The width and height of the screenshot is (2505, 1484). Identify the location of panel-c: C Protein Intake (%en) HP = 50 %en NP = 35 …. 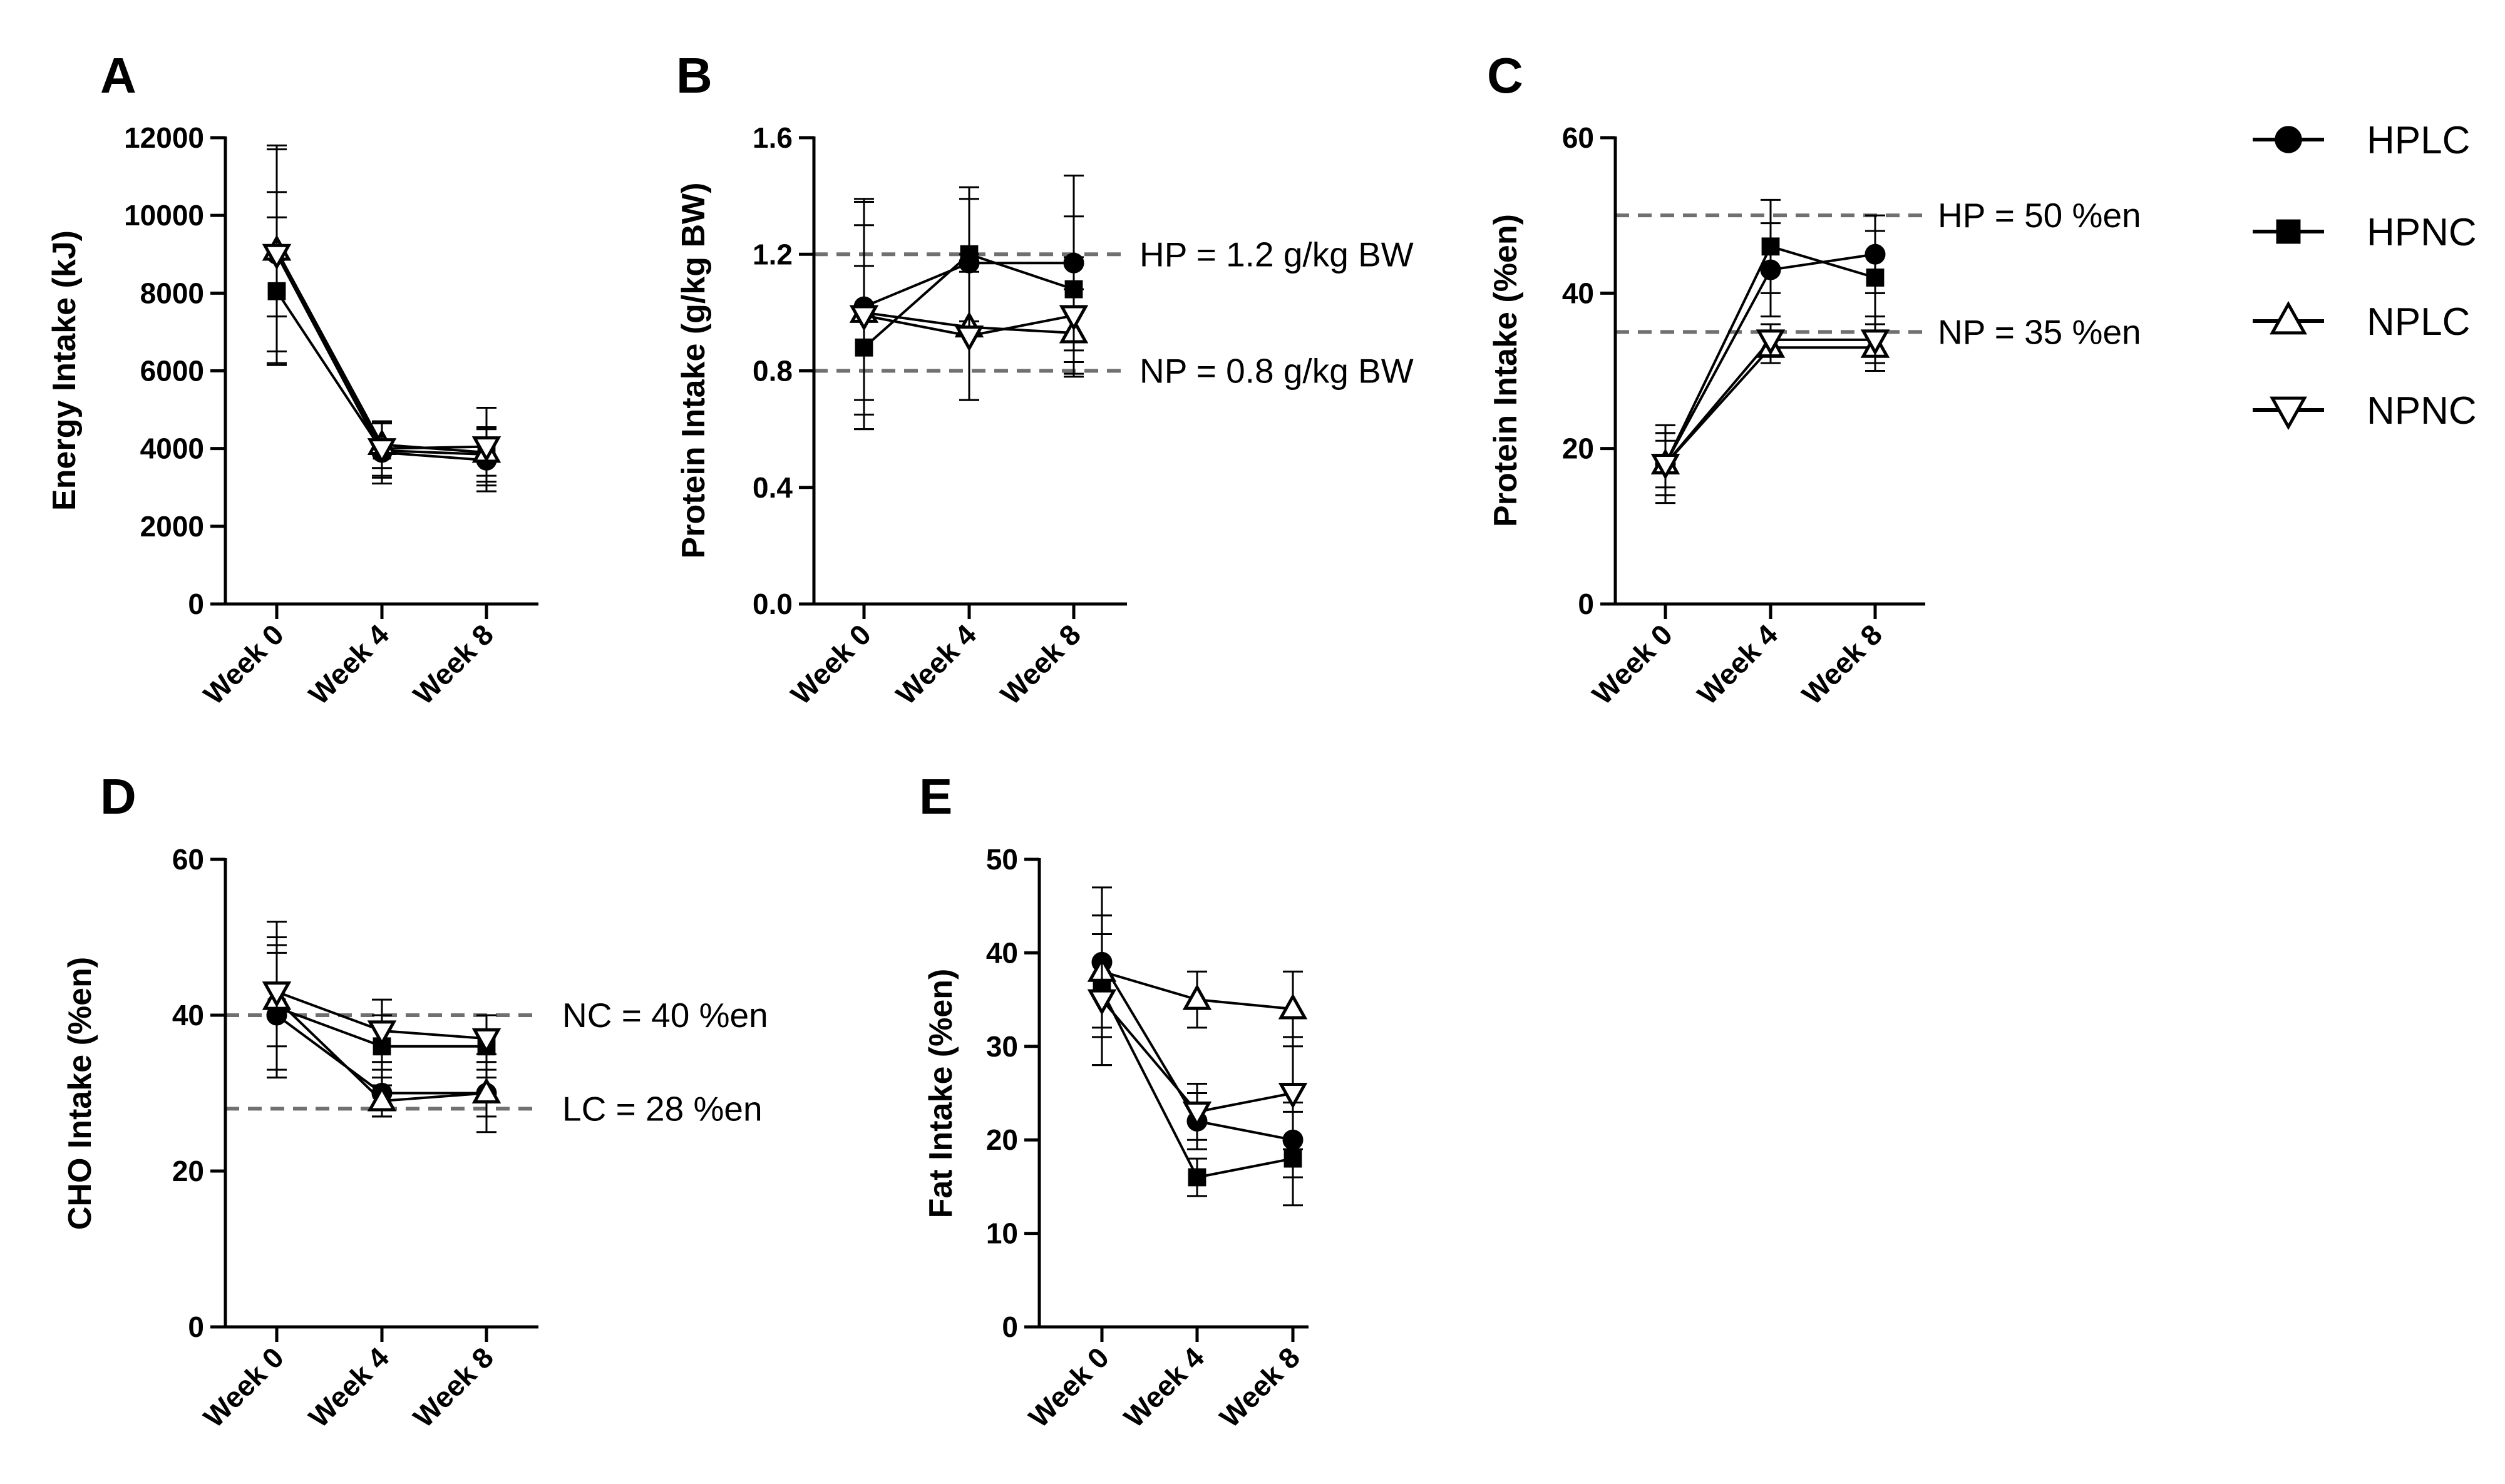
(1814, 379).